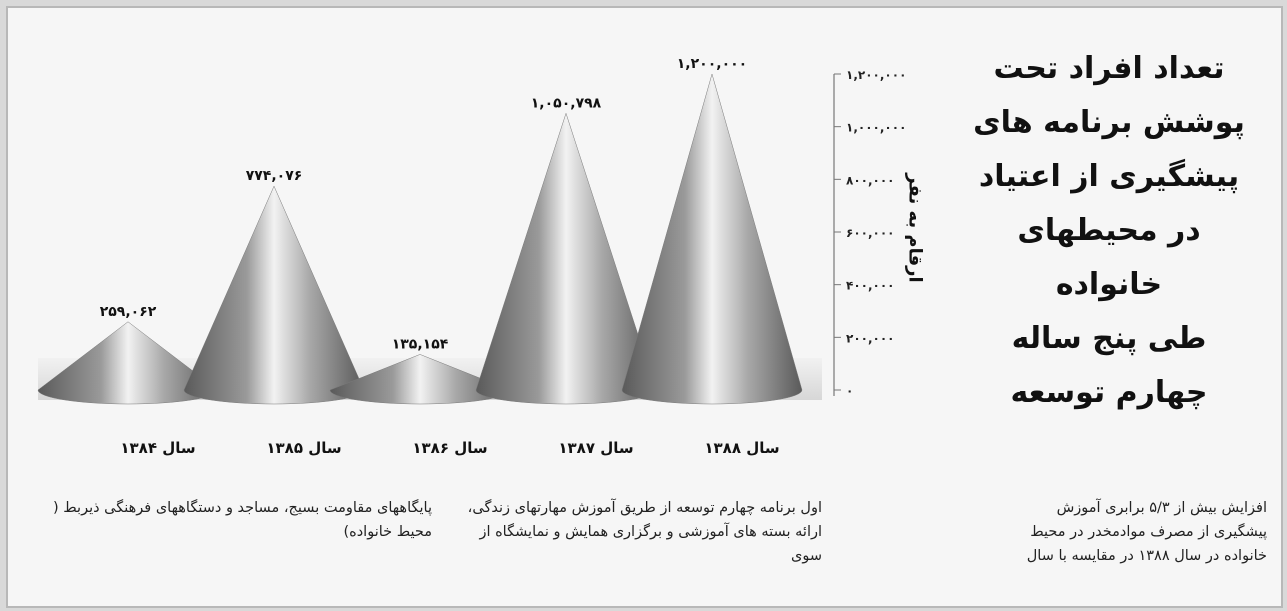 This screenshot has height=611, width=1287. Describe the element at coordinates (876, 75) in the screenshot. I see `y-tick-label: ۱,۲۰۰,۰۰۰` at that location.